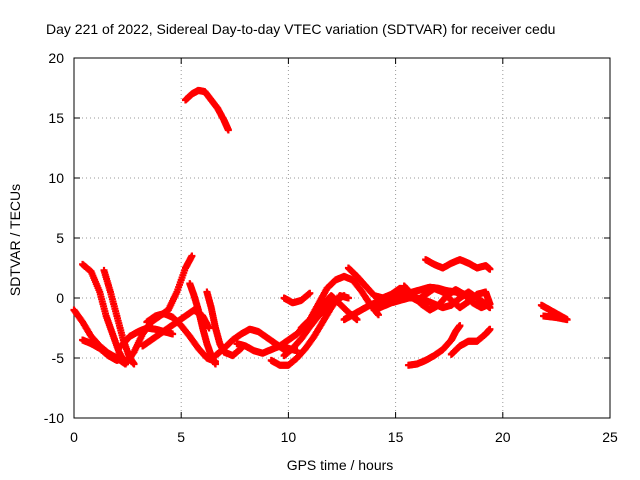 The height and width of the screenshot is (480, 640). Describe the element at coordinates (434, 345) in the screenshot. I see `series-t24` at that location.